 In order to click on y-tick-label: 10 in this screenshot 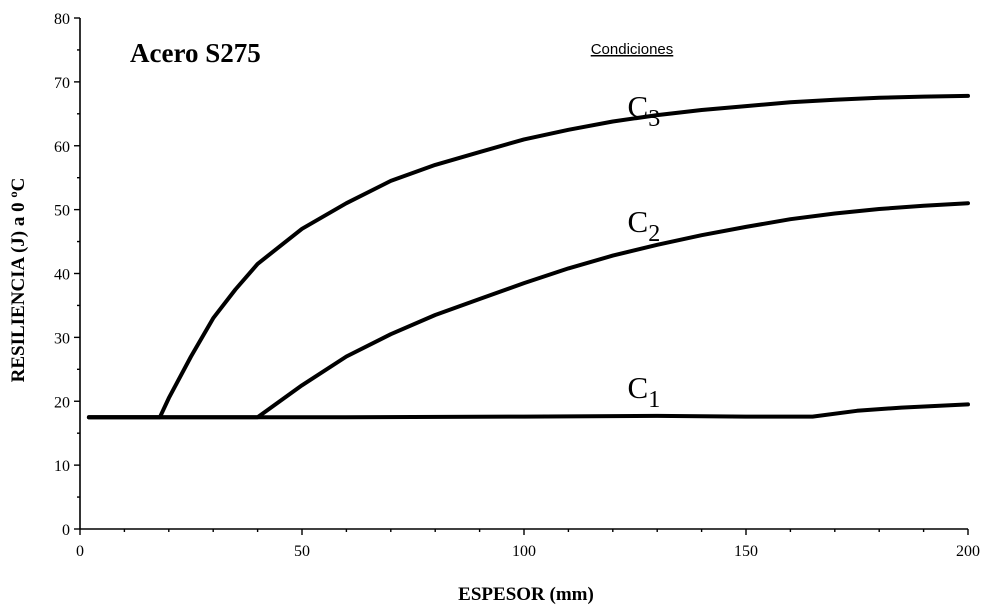, I will do `click(62, 466)`.